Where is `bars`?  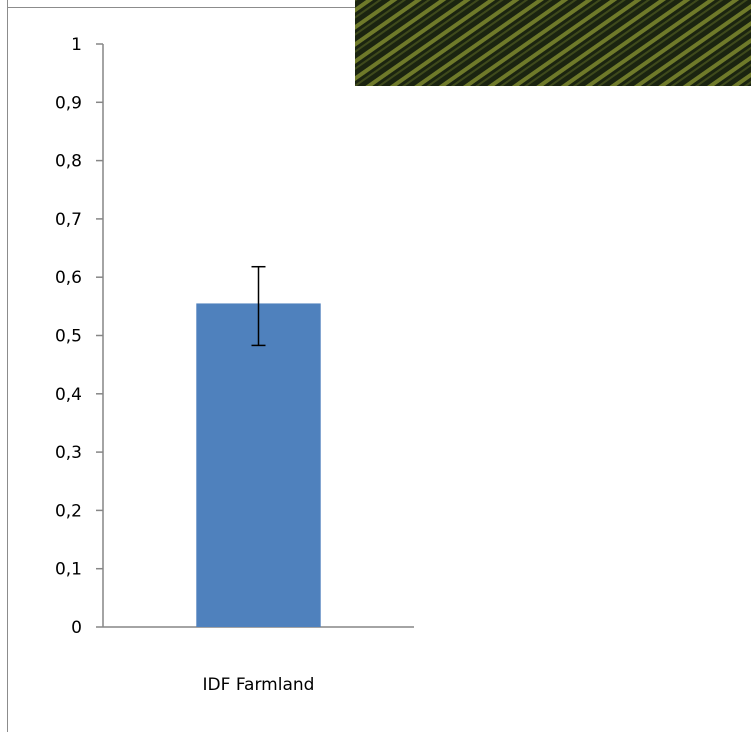 bars is located at coordinates (258, 465).